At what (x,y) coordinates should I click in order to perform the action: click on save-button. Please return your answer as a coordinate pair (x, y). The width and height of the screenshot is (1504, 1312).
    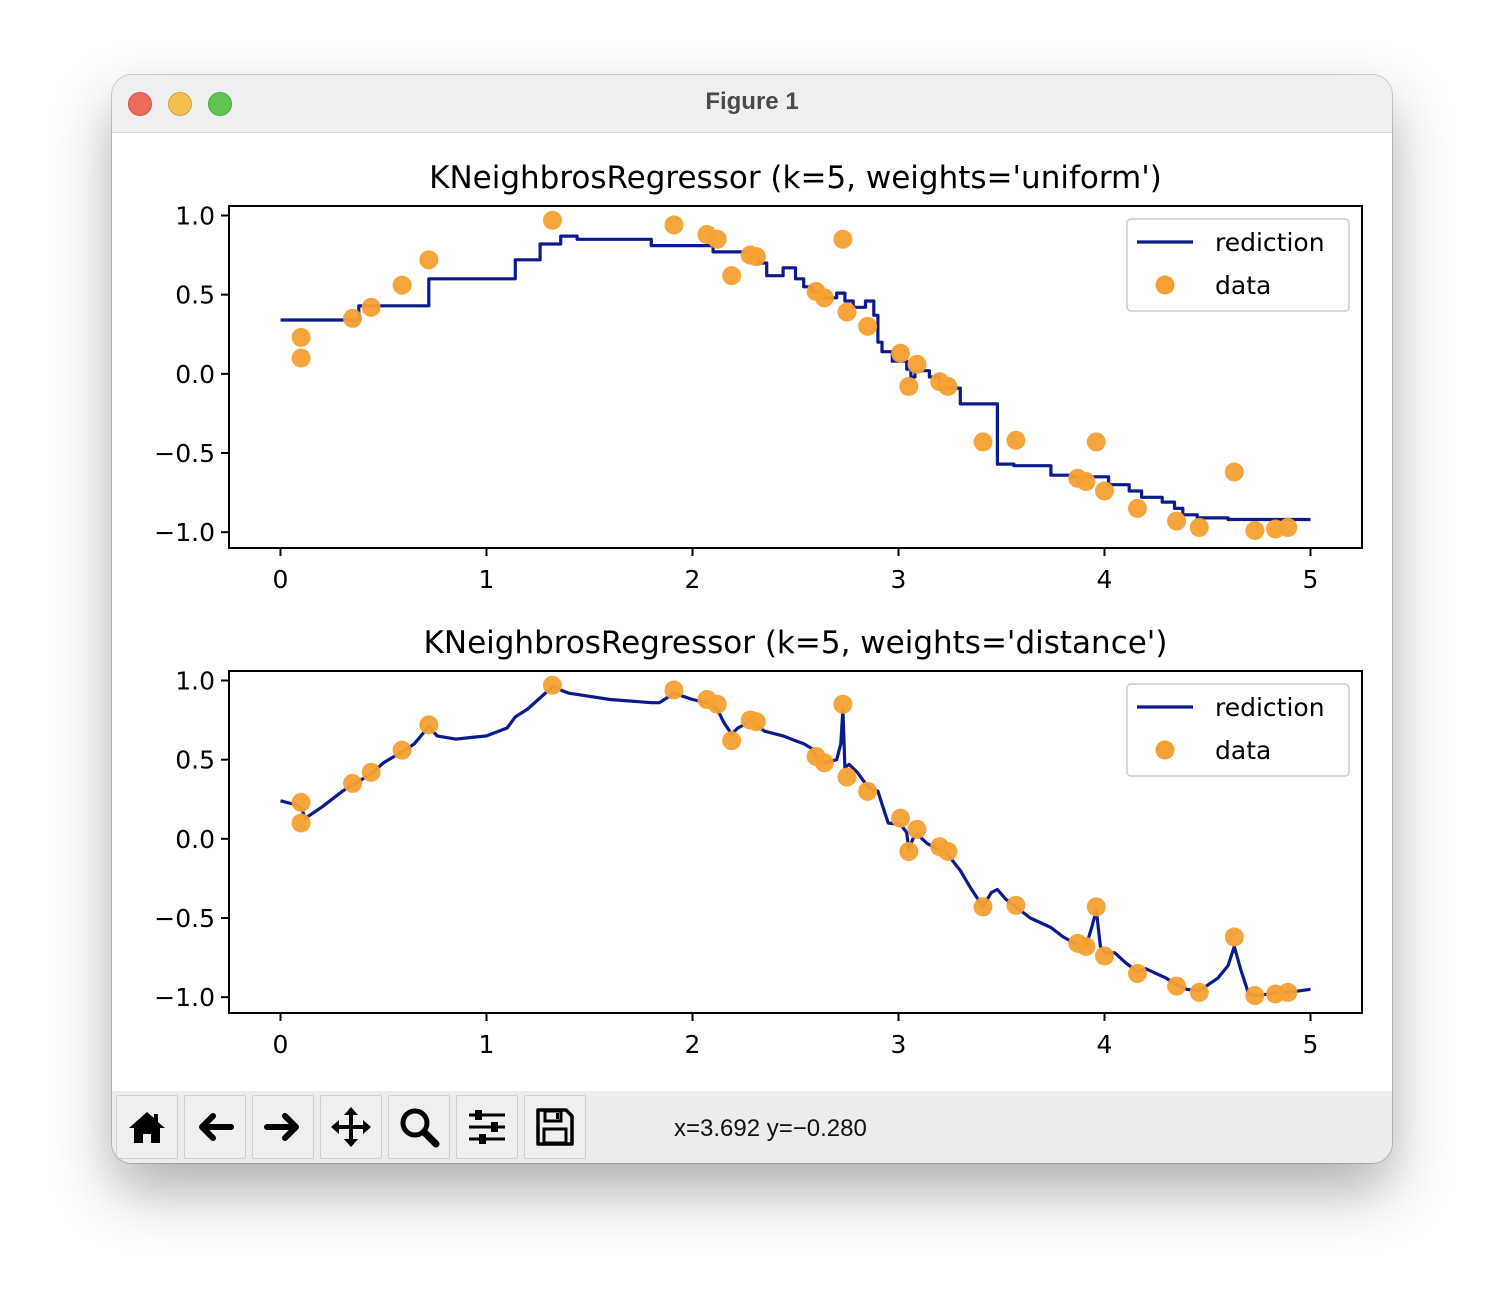
    Looking at the image, I should click on (555, 1127).